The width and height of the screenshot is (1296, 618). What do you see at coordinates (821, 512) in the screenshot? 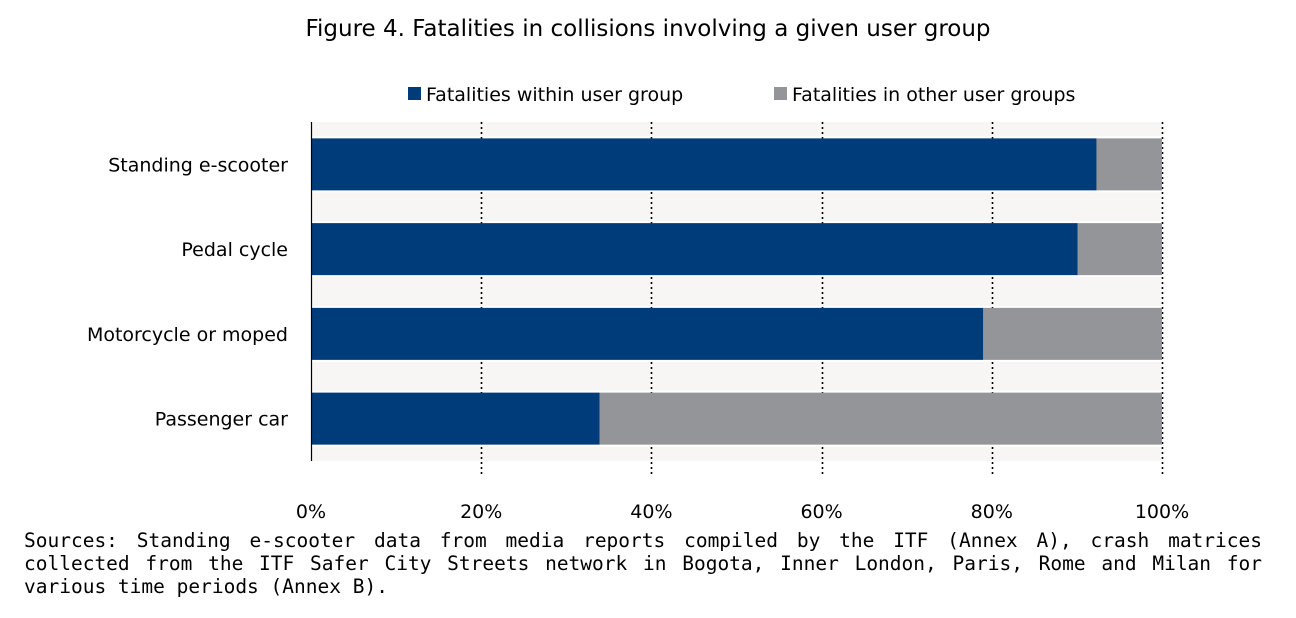
I see `x-tick-label: 60%` at bounding box center [821, 512].